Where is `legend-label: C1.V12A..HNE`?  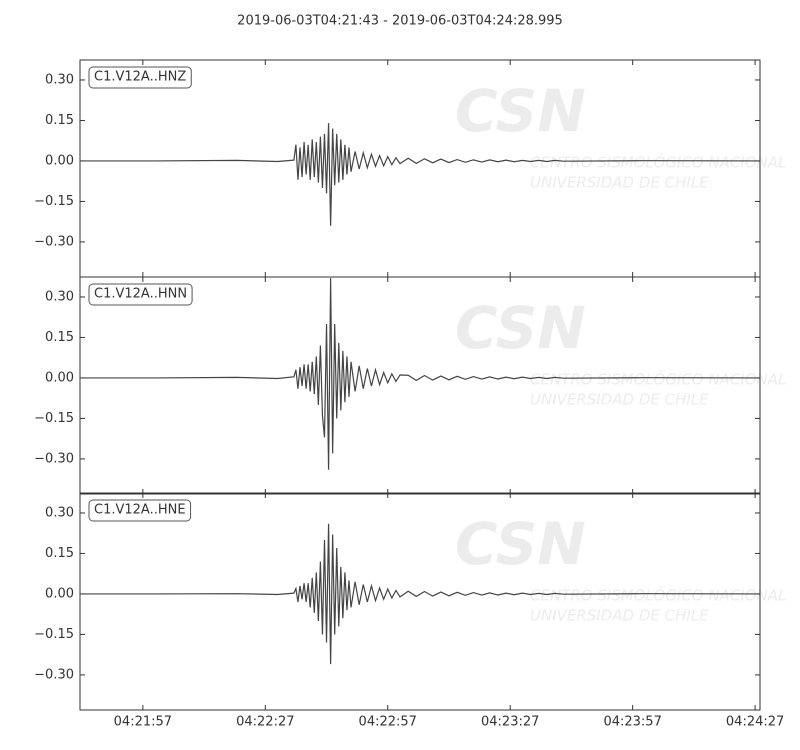 legend-label: C1.V12A..HNE is located at coordinates (140, 510).